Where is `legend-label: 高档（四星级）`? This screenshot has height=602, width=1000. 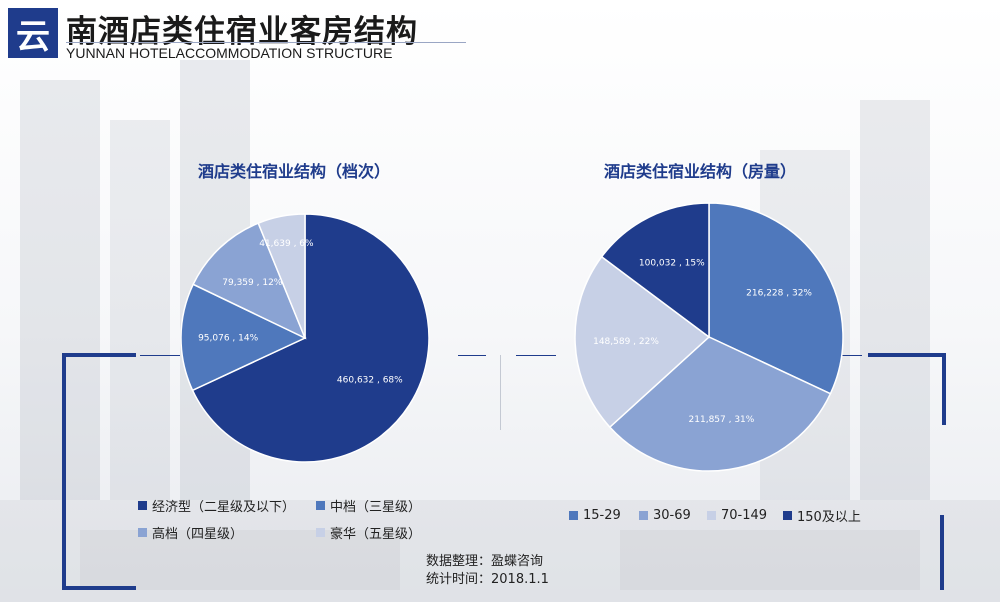
legend-label: 高档（四星级） is located at coordinates (198, 534).